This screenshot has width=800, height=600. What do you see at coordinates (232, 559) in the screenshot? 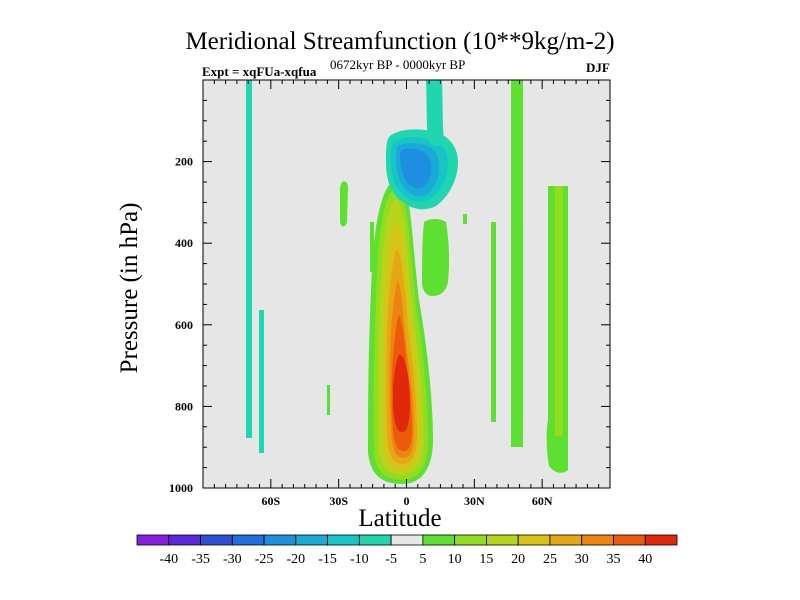
I see `colorbar-label: -30` at bounding box center [232, 559].